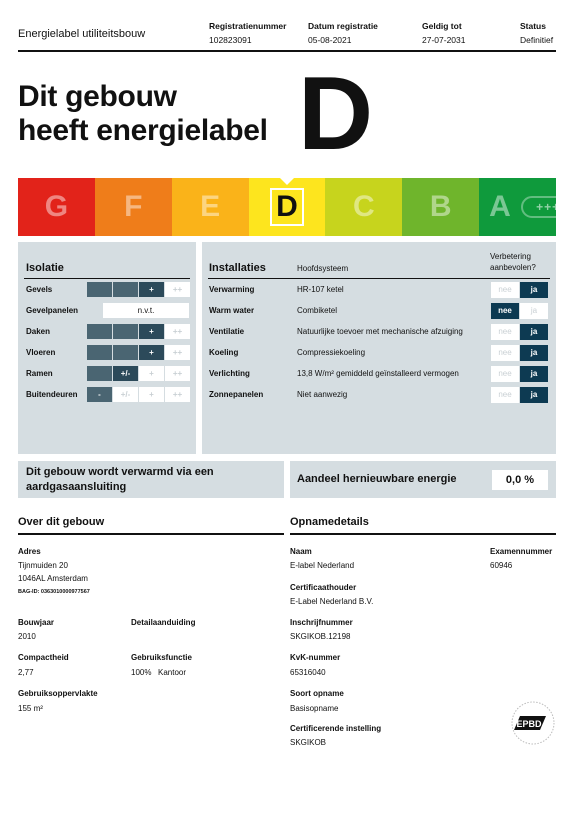 This screenshot has width=575, height=826. Describe the element at coordinates (230, 40) in the screenshot. I see `registration-number-value: 102823091` at that location.